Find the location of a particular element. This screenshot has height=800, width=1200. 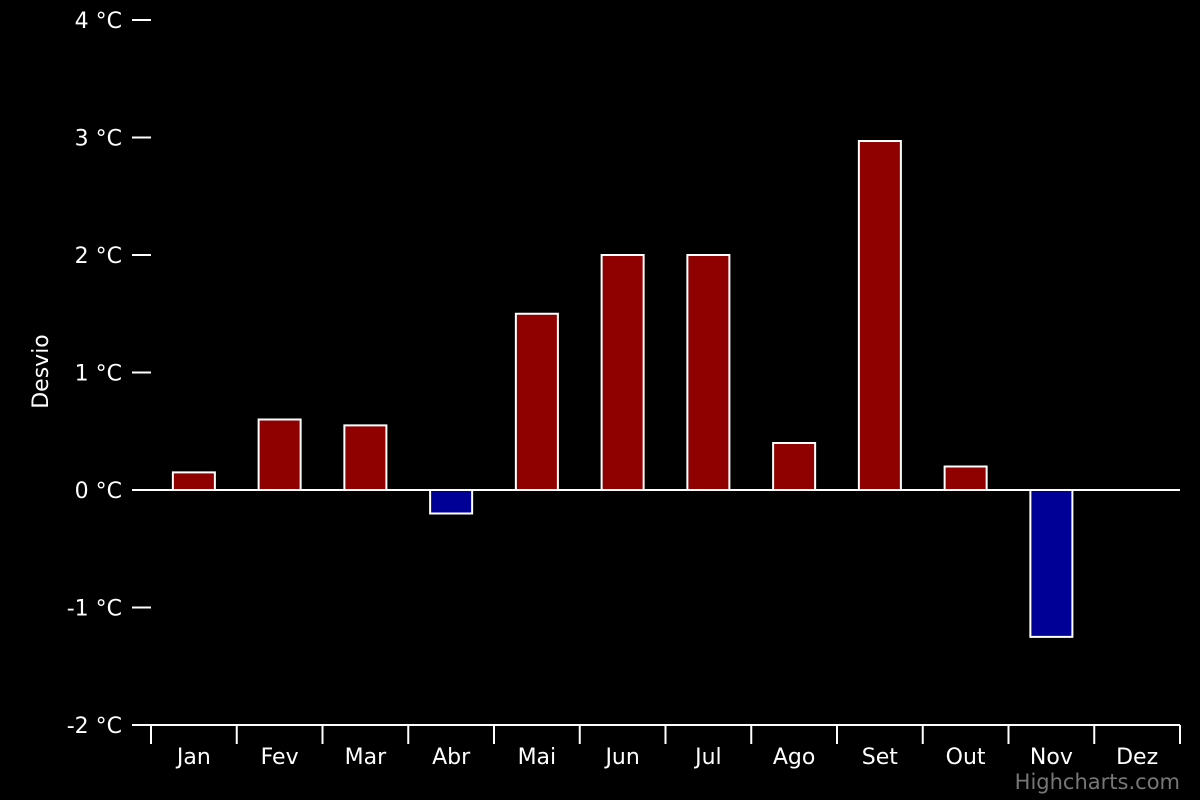

y-axis: 4 °C 3 °C 2 °C 1 °C 0 °C -1 °C -2 °C is located at coordinates (109, 374).